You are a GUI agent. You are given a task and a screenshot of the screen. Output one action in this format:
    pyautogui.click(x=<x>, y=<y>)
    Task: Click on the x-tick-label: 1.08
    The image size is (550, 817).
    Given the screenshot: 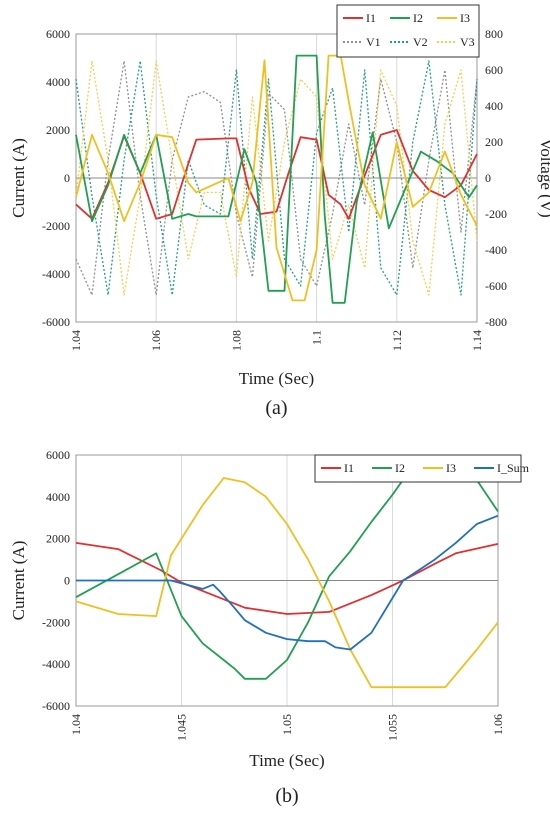 What is the action you would take?
    pyautogui.click(x=236, y=340)
    